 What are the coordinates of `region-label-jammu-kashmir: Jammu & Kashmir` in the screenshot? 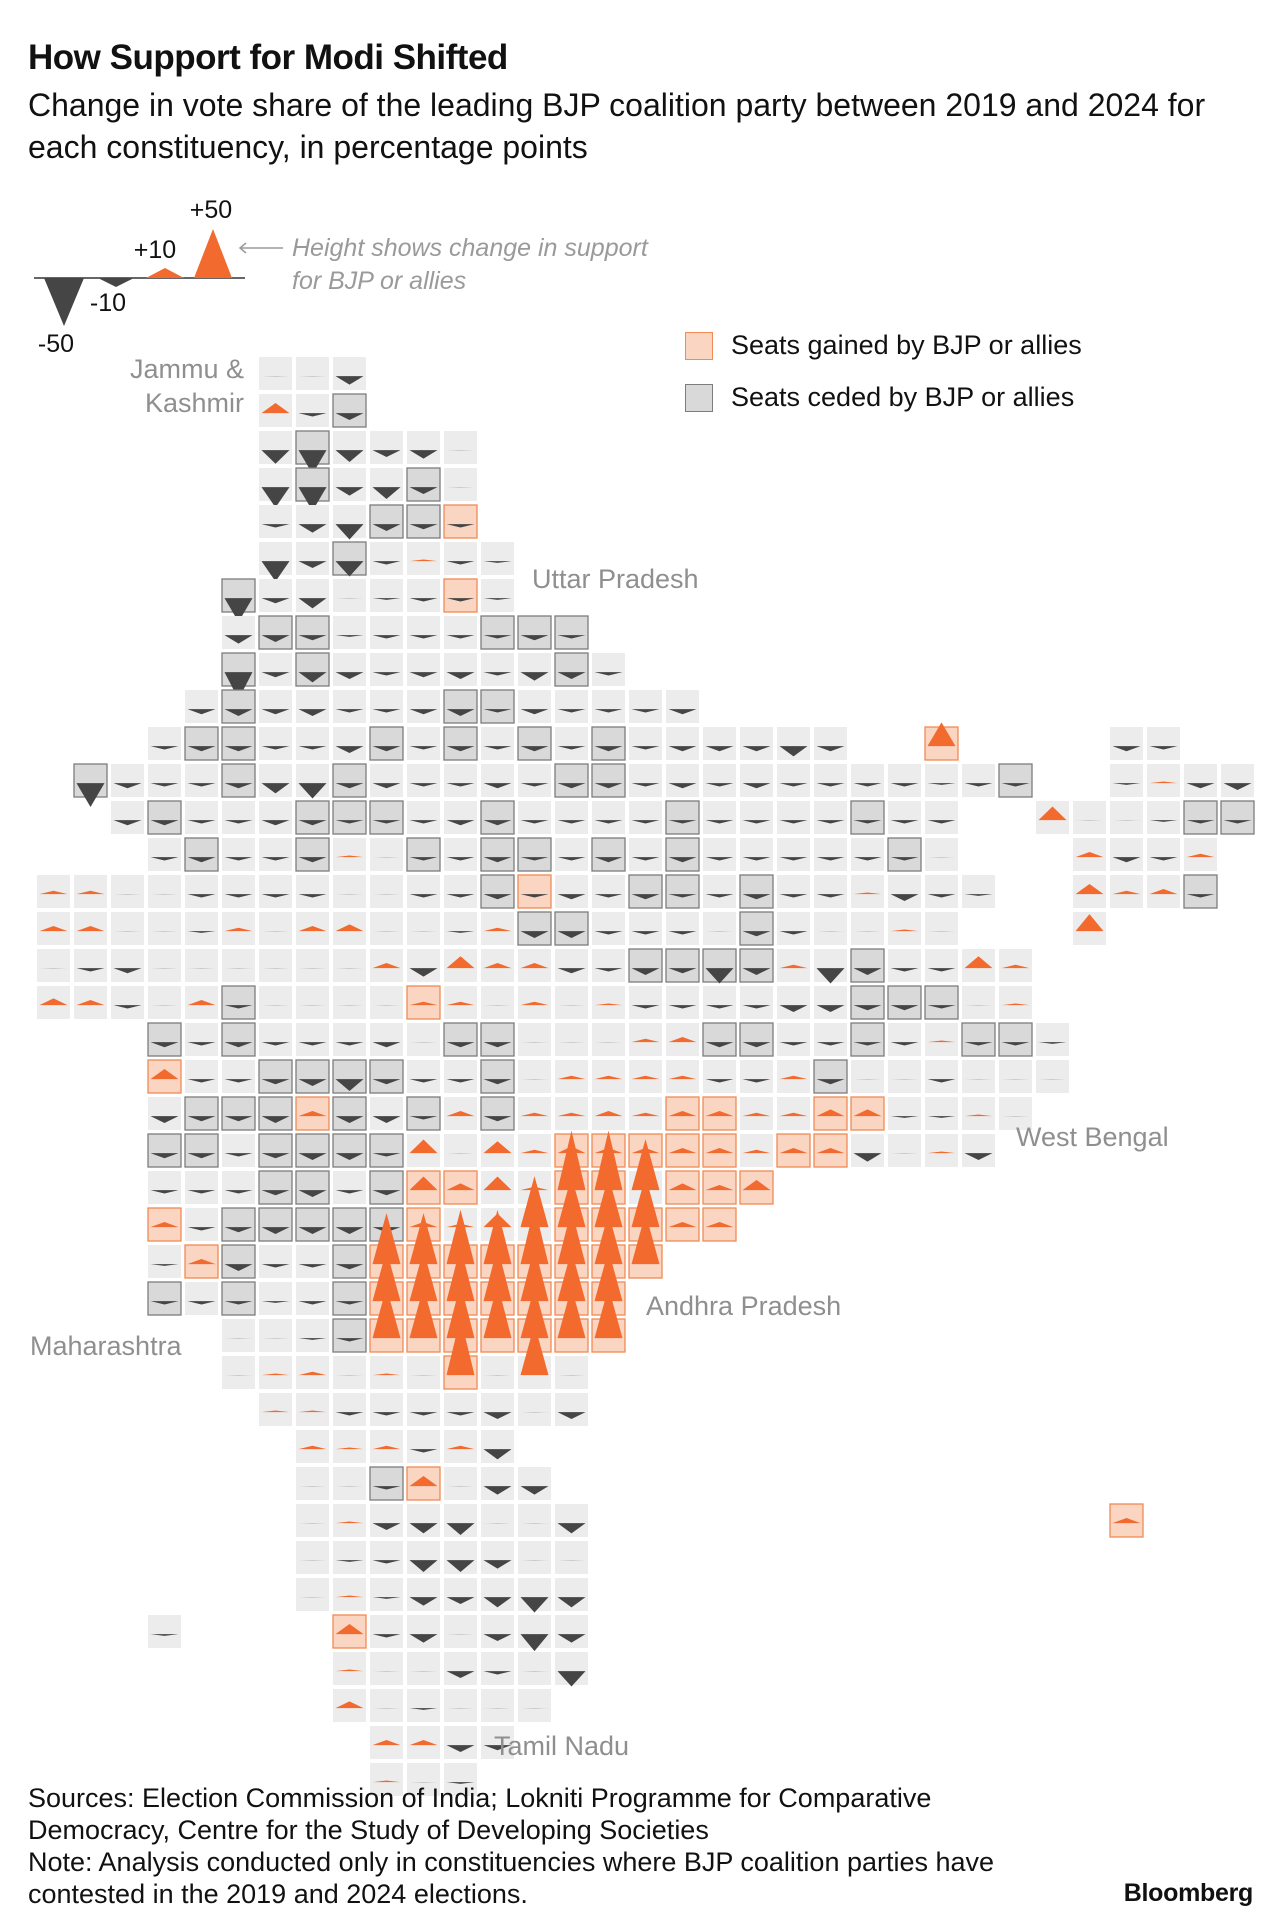 It's located at (182, 386).